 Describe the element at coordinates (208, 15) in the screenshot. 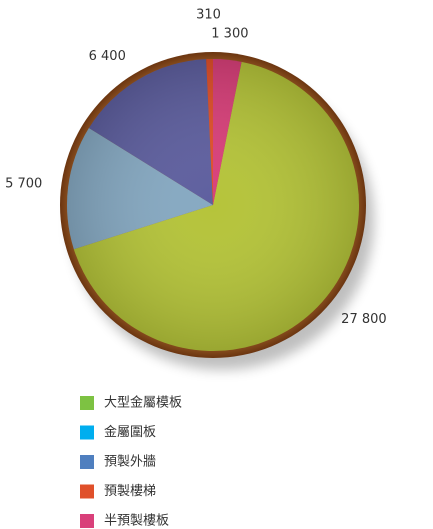

I see `data-label: 310` at that location.